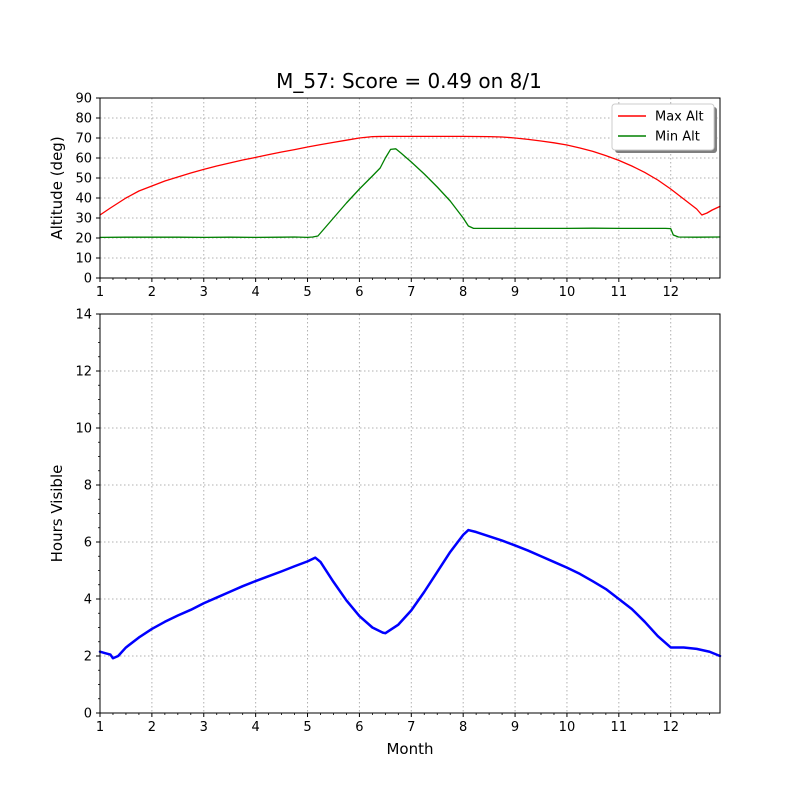 Image resolution: width=800 pixels, height=800 pixels. What do you see at coordinates (409, 749) in the screenshot?
I see `x-axis-label: Month` at bounding box center [409, 749].